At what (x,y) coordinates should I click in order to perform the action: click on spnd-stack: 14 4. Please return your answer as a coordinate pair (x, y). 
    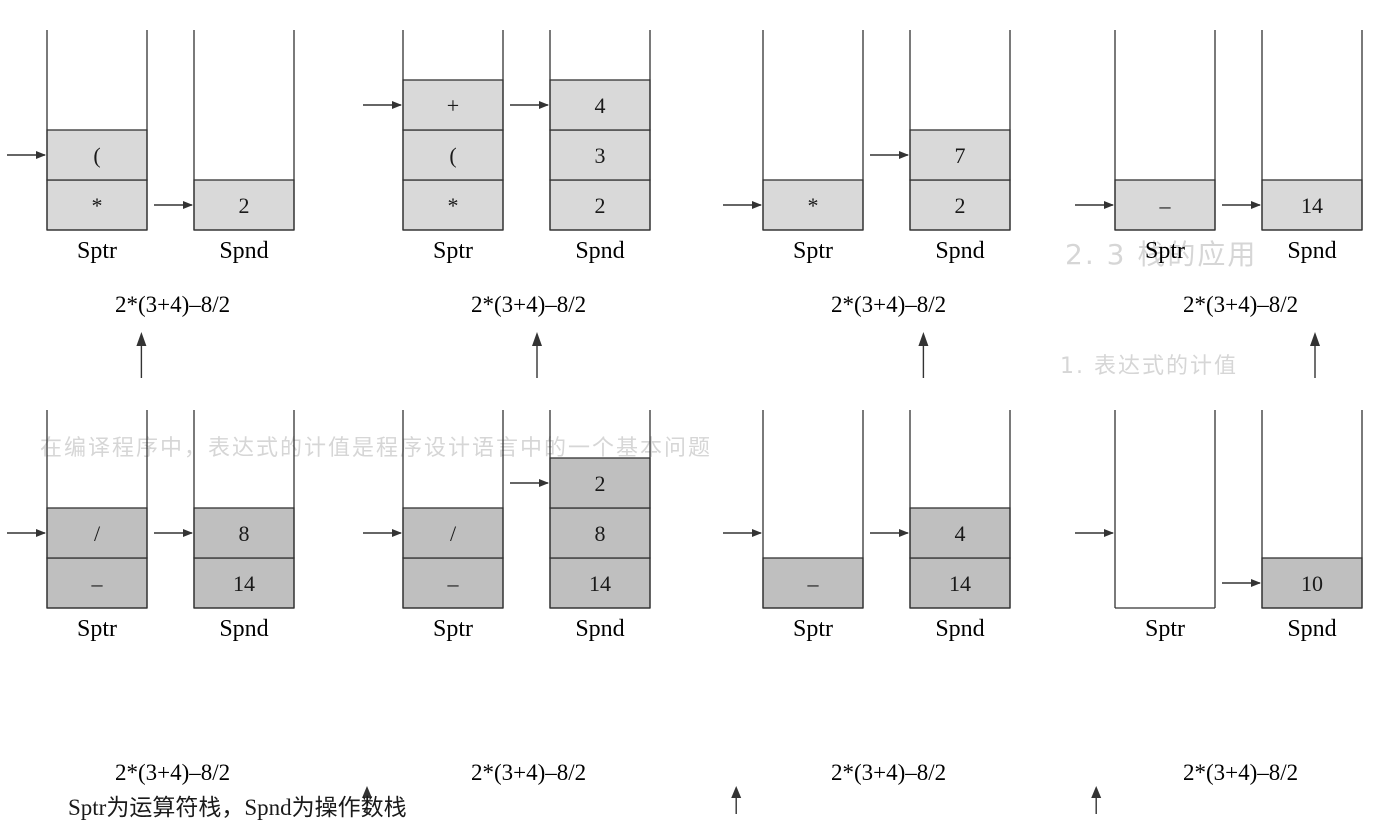
    Looking at the image, I should click on (940, 509).